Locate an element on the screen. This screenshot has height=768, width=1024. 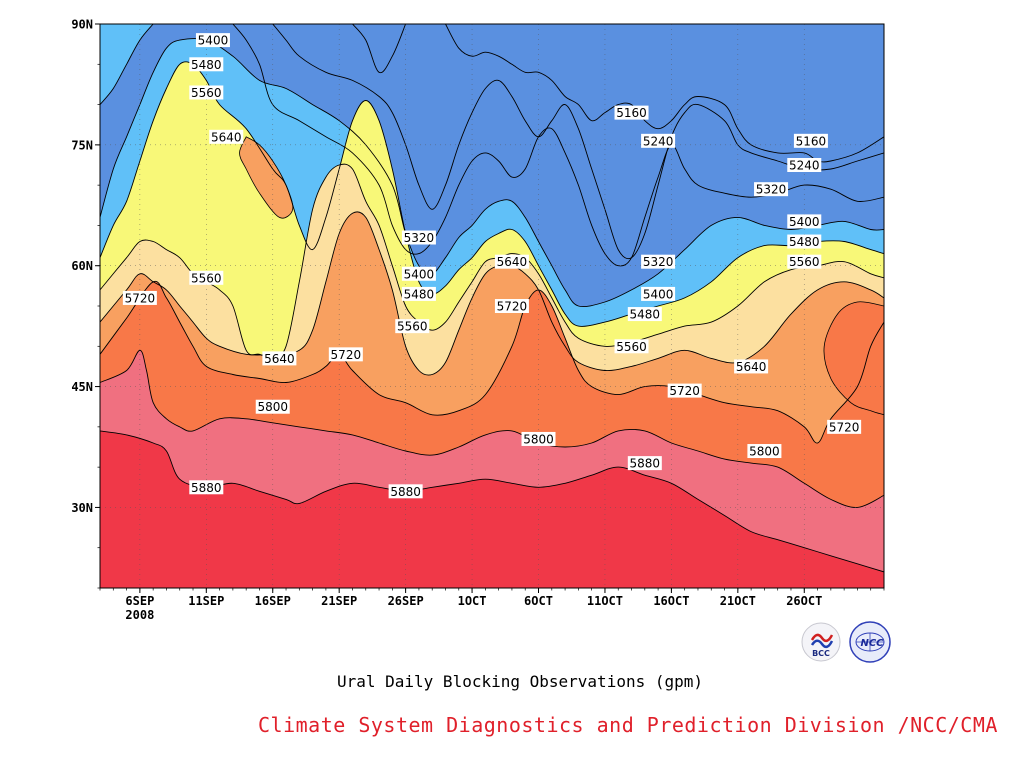
x-tick-label: 6SEP is located at coordinates (139, 601).